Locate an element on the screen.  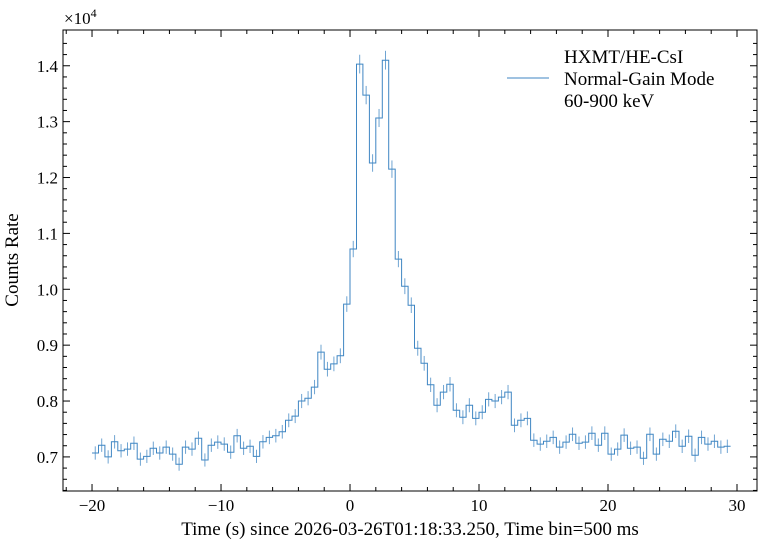
x-tick-label: −10 is located at coordinates (221, 505).